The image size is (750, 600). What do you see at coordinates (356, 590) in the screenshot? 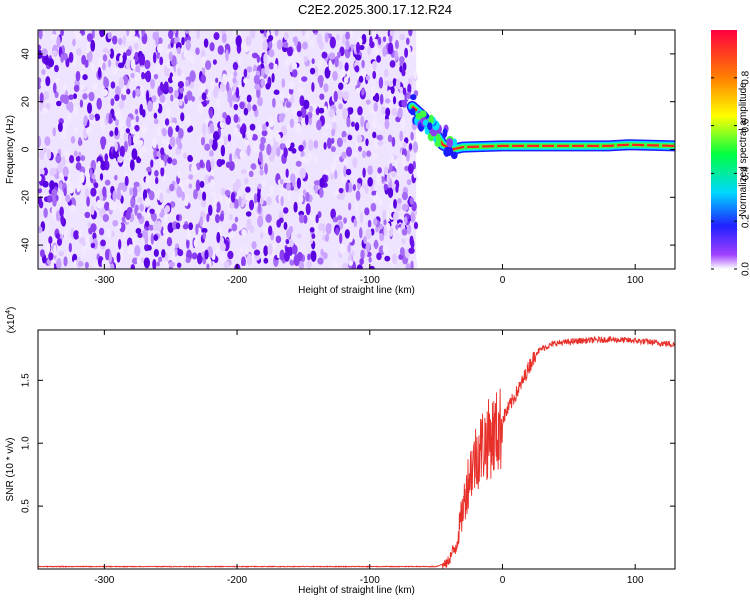
I see `x-axis-label: Height of straight line (km)` at bounding box center [356, 590].